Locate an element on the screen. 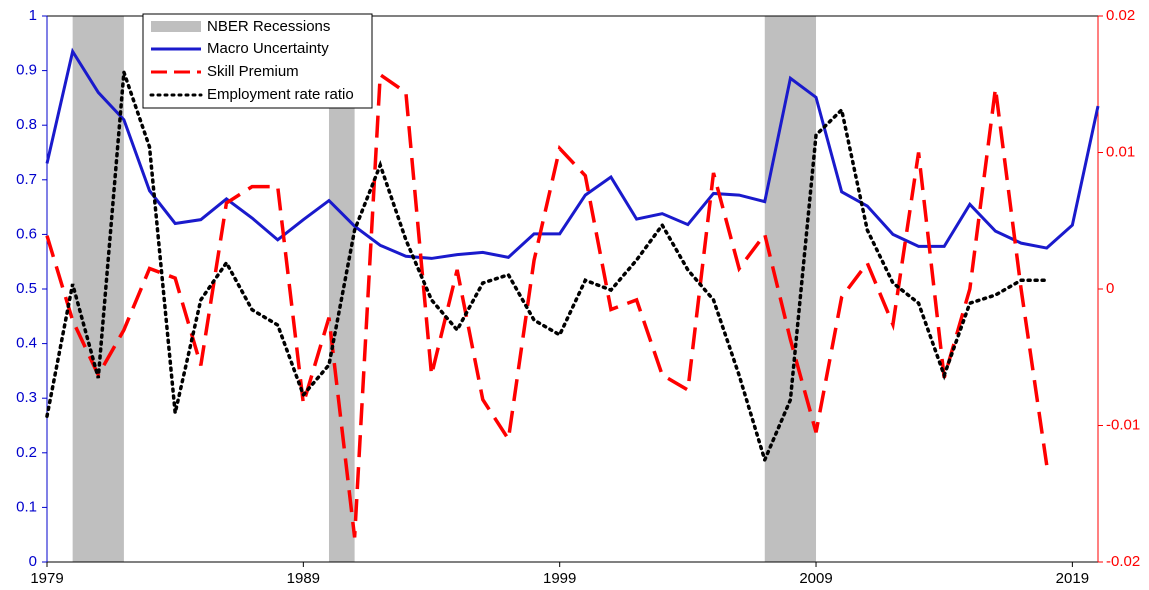  y2-tick-label: 0.01 is located at coordinates (1120, 151).